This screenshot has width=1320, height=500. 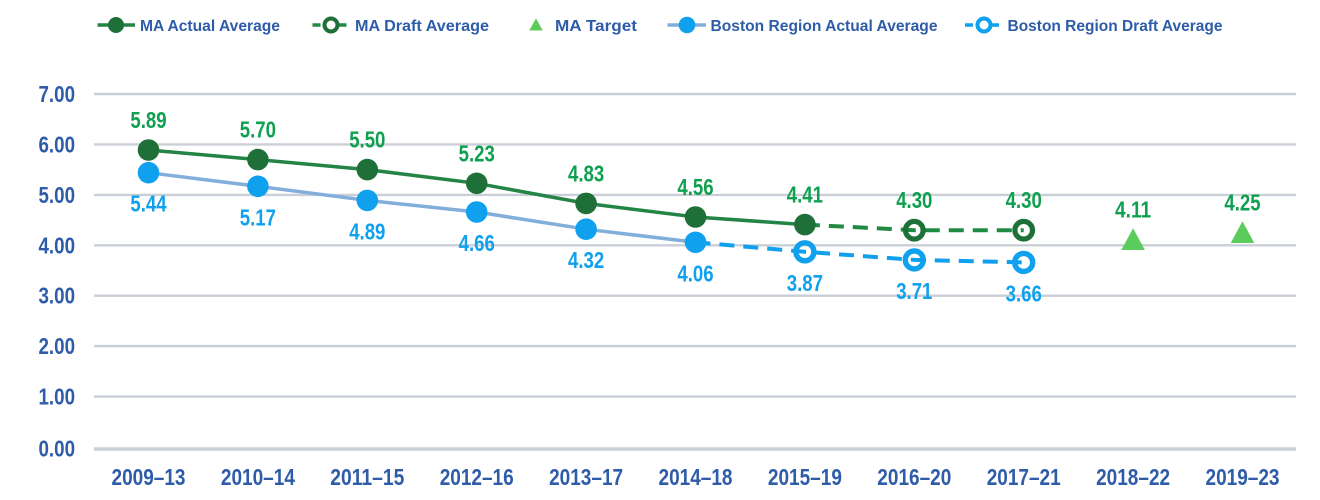 What do you see at coordinates (57, 144) in the screenshot?
I see `svg-text: 6.00` at bounding box center [57, 144].